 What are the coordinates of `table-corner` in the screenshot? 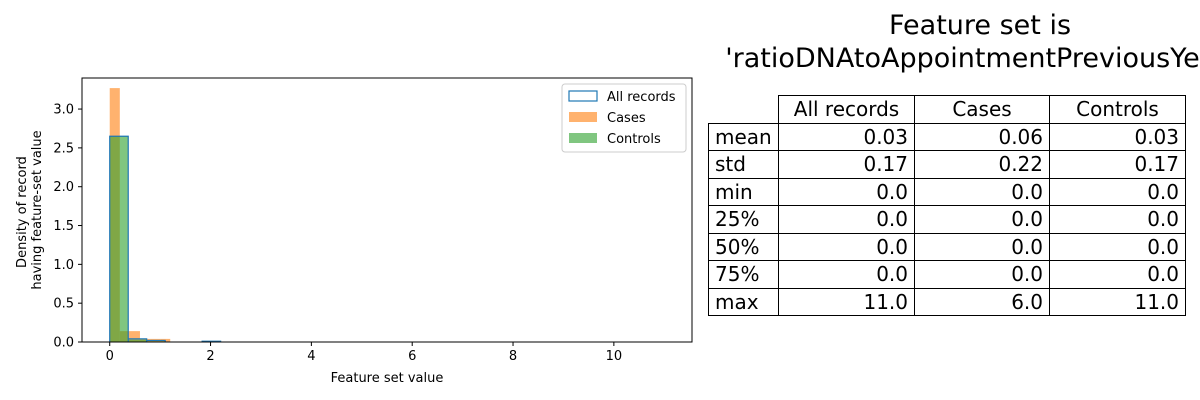 It's located at (743, 109).